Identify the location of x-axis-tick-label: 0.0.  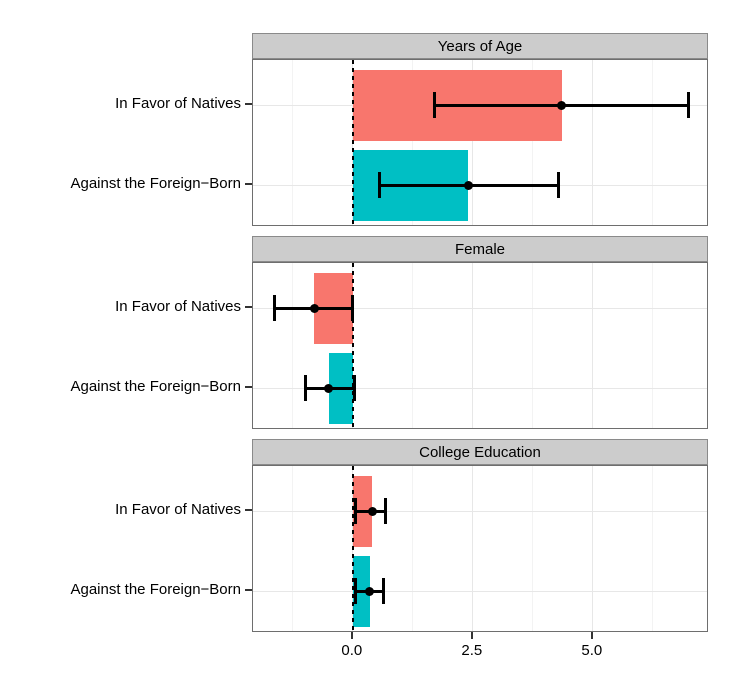
(352, 650).